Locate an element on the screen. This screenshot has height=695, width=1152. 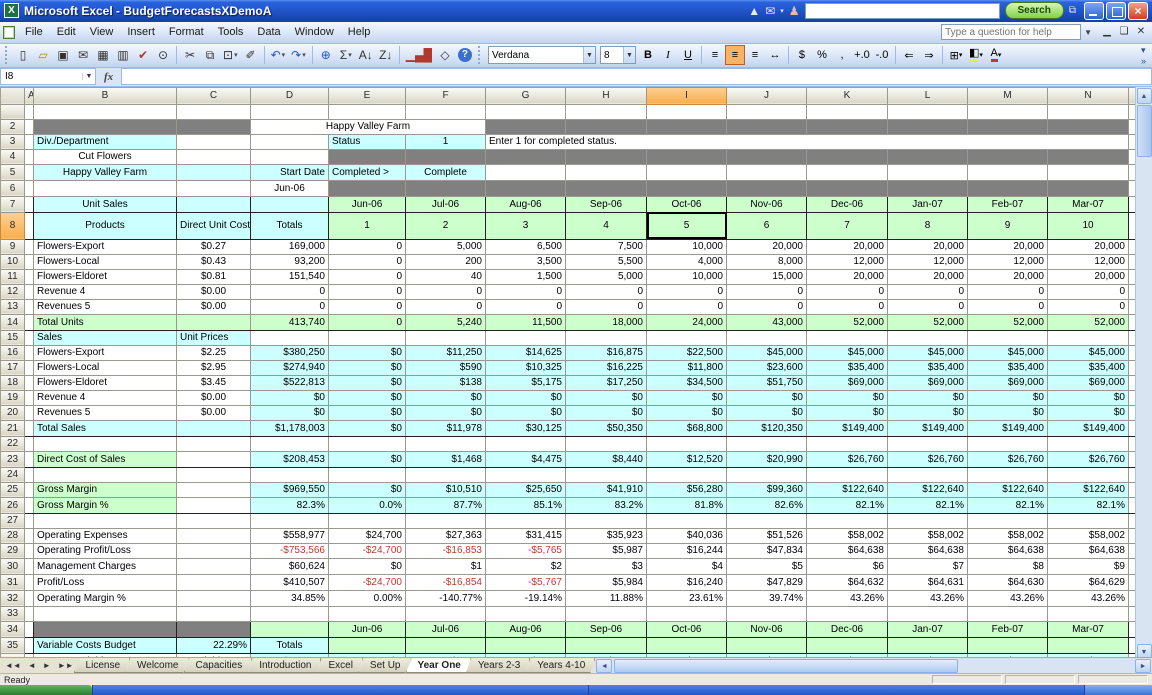
cell-H19: $0 is located at coordinates (606, 398).